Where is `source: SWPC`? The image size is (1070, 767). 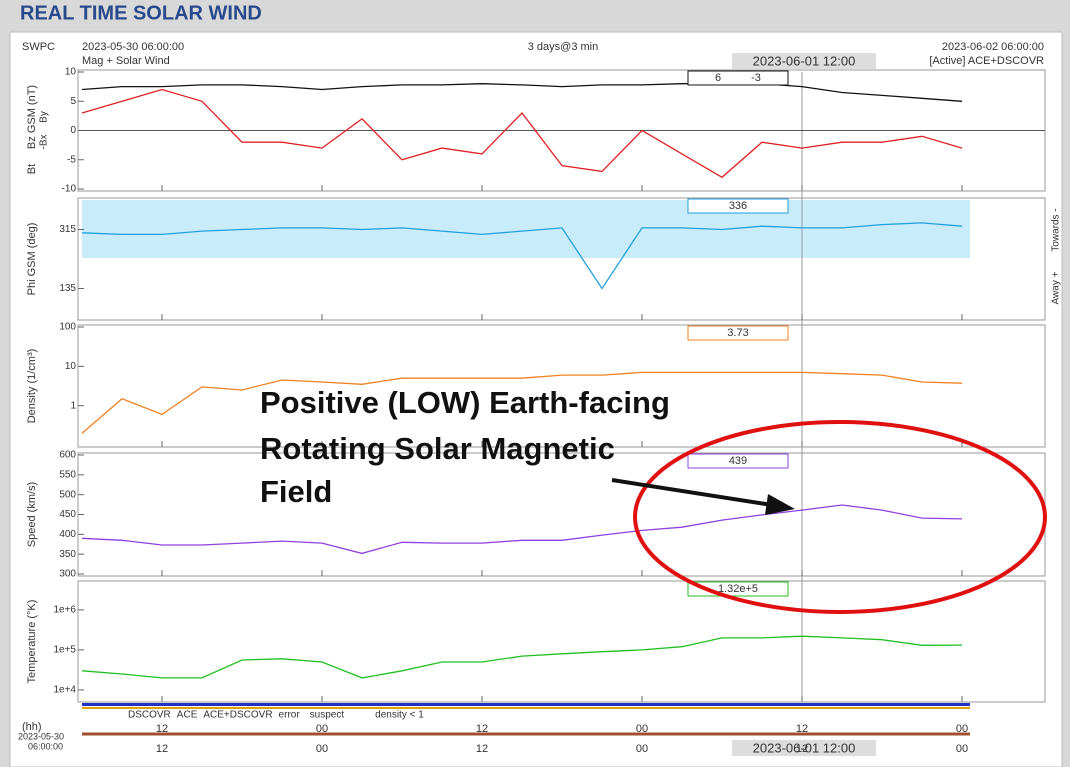
source: SWPC is located at coordinates (38, 47).